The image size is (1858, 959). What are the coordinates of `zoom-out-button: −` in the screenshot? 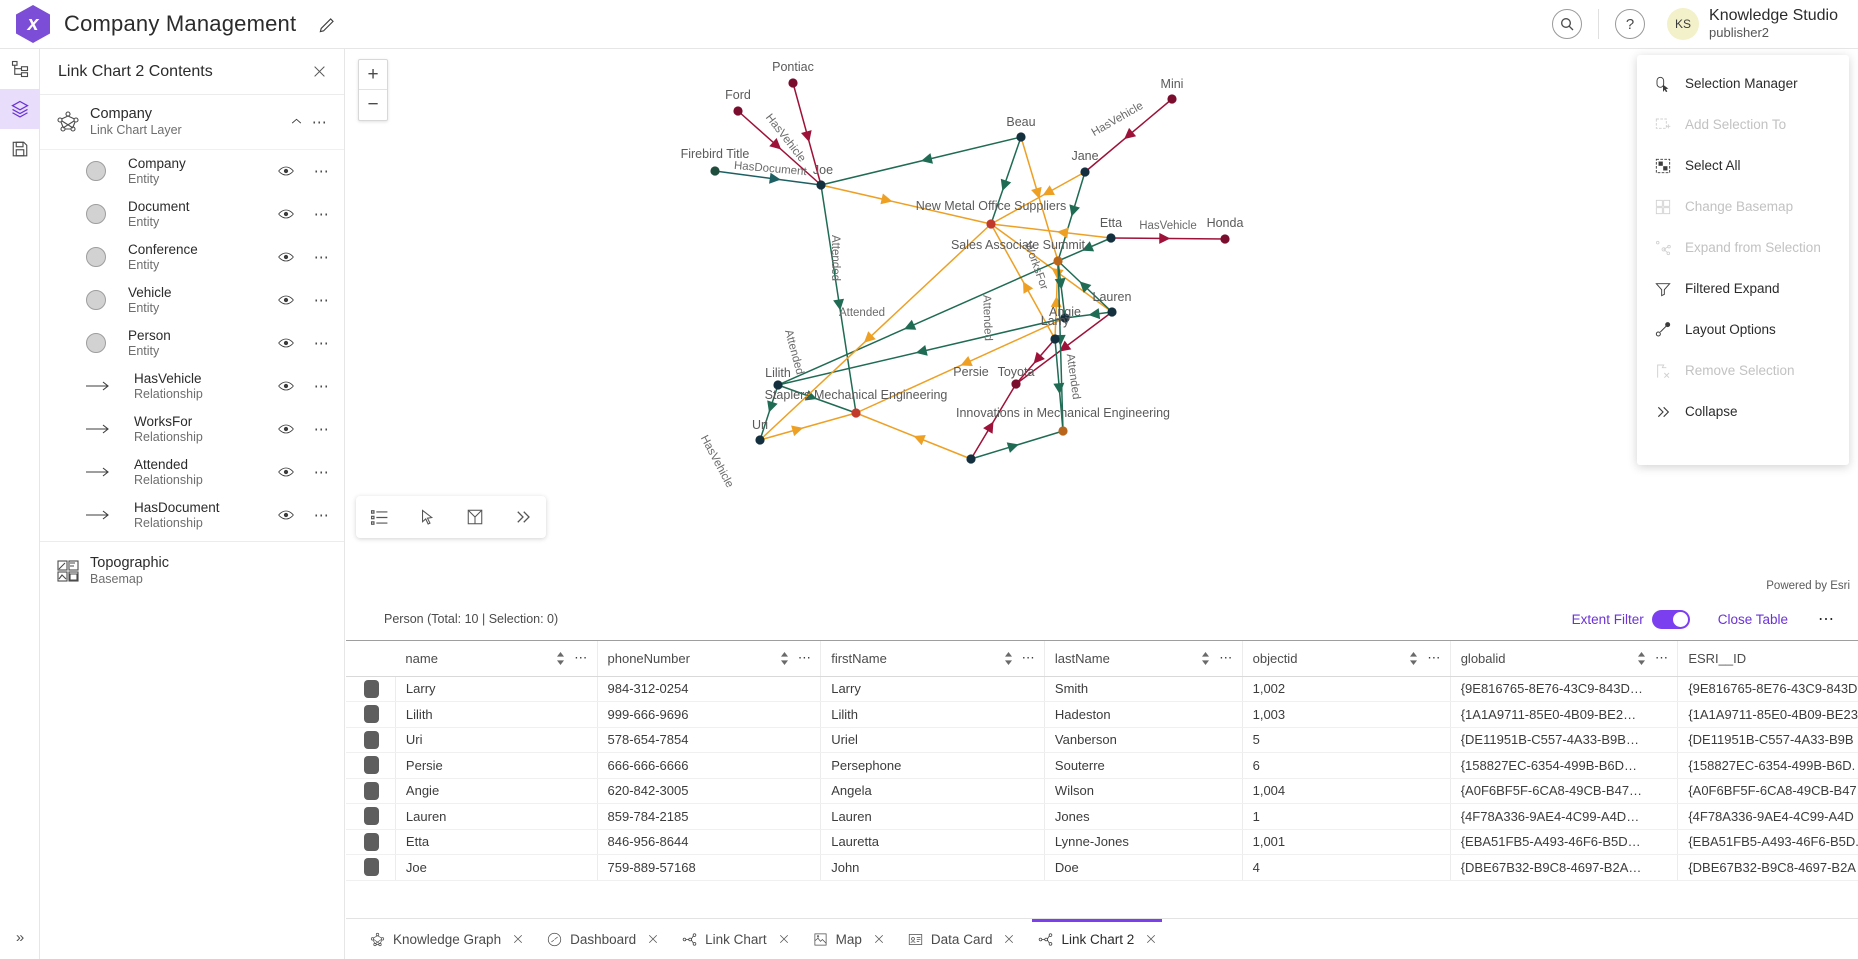 It's located at (373, 104).